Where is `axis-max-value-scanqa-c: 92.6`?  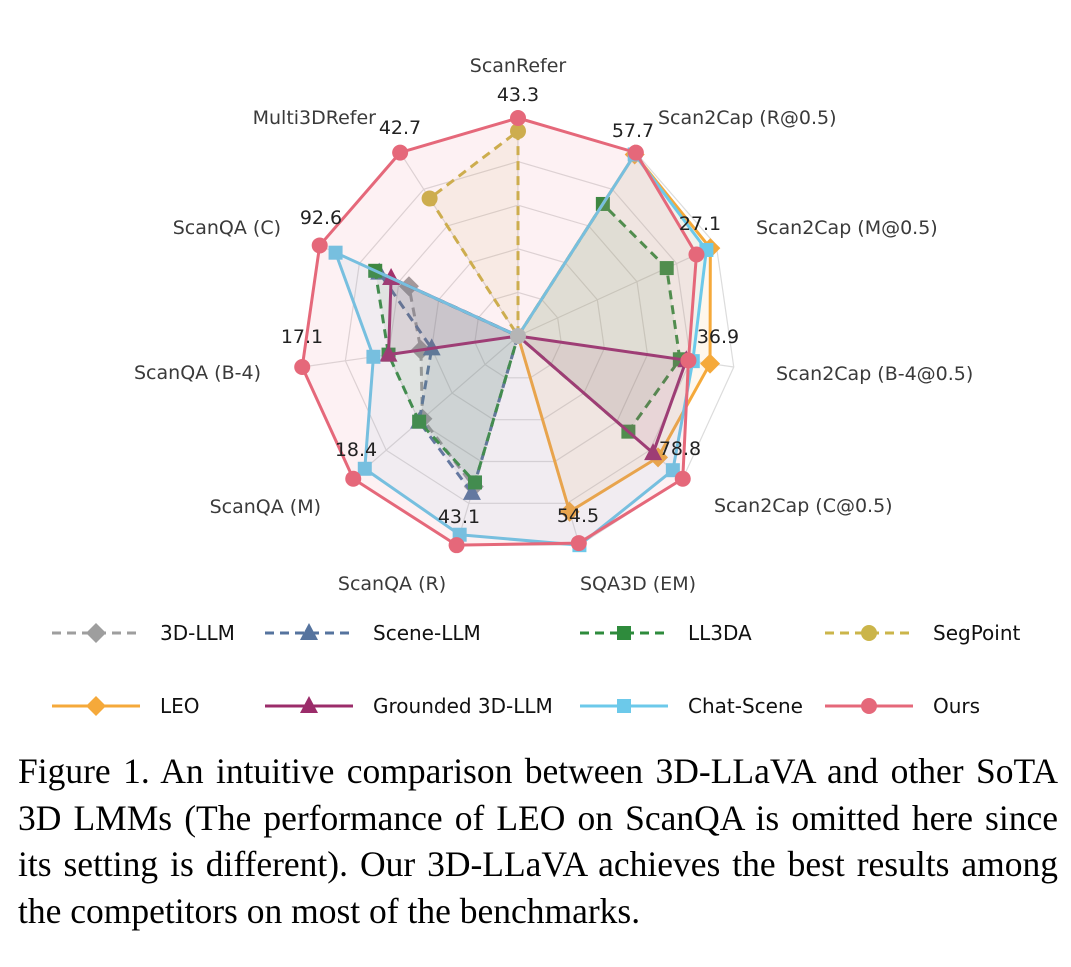 axis-max-value-scanqa-c: 92.6 is located at coordinates (321, 218).